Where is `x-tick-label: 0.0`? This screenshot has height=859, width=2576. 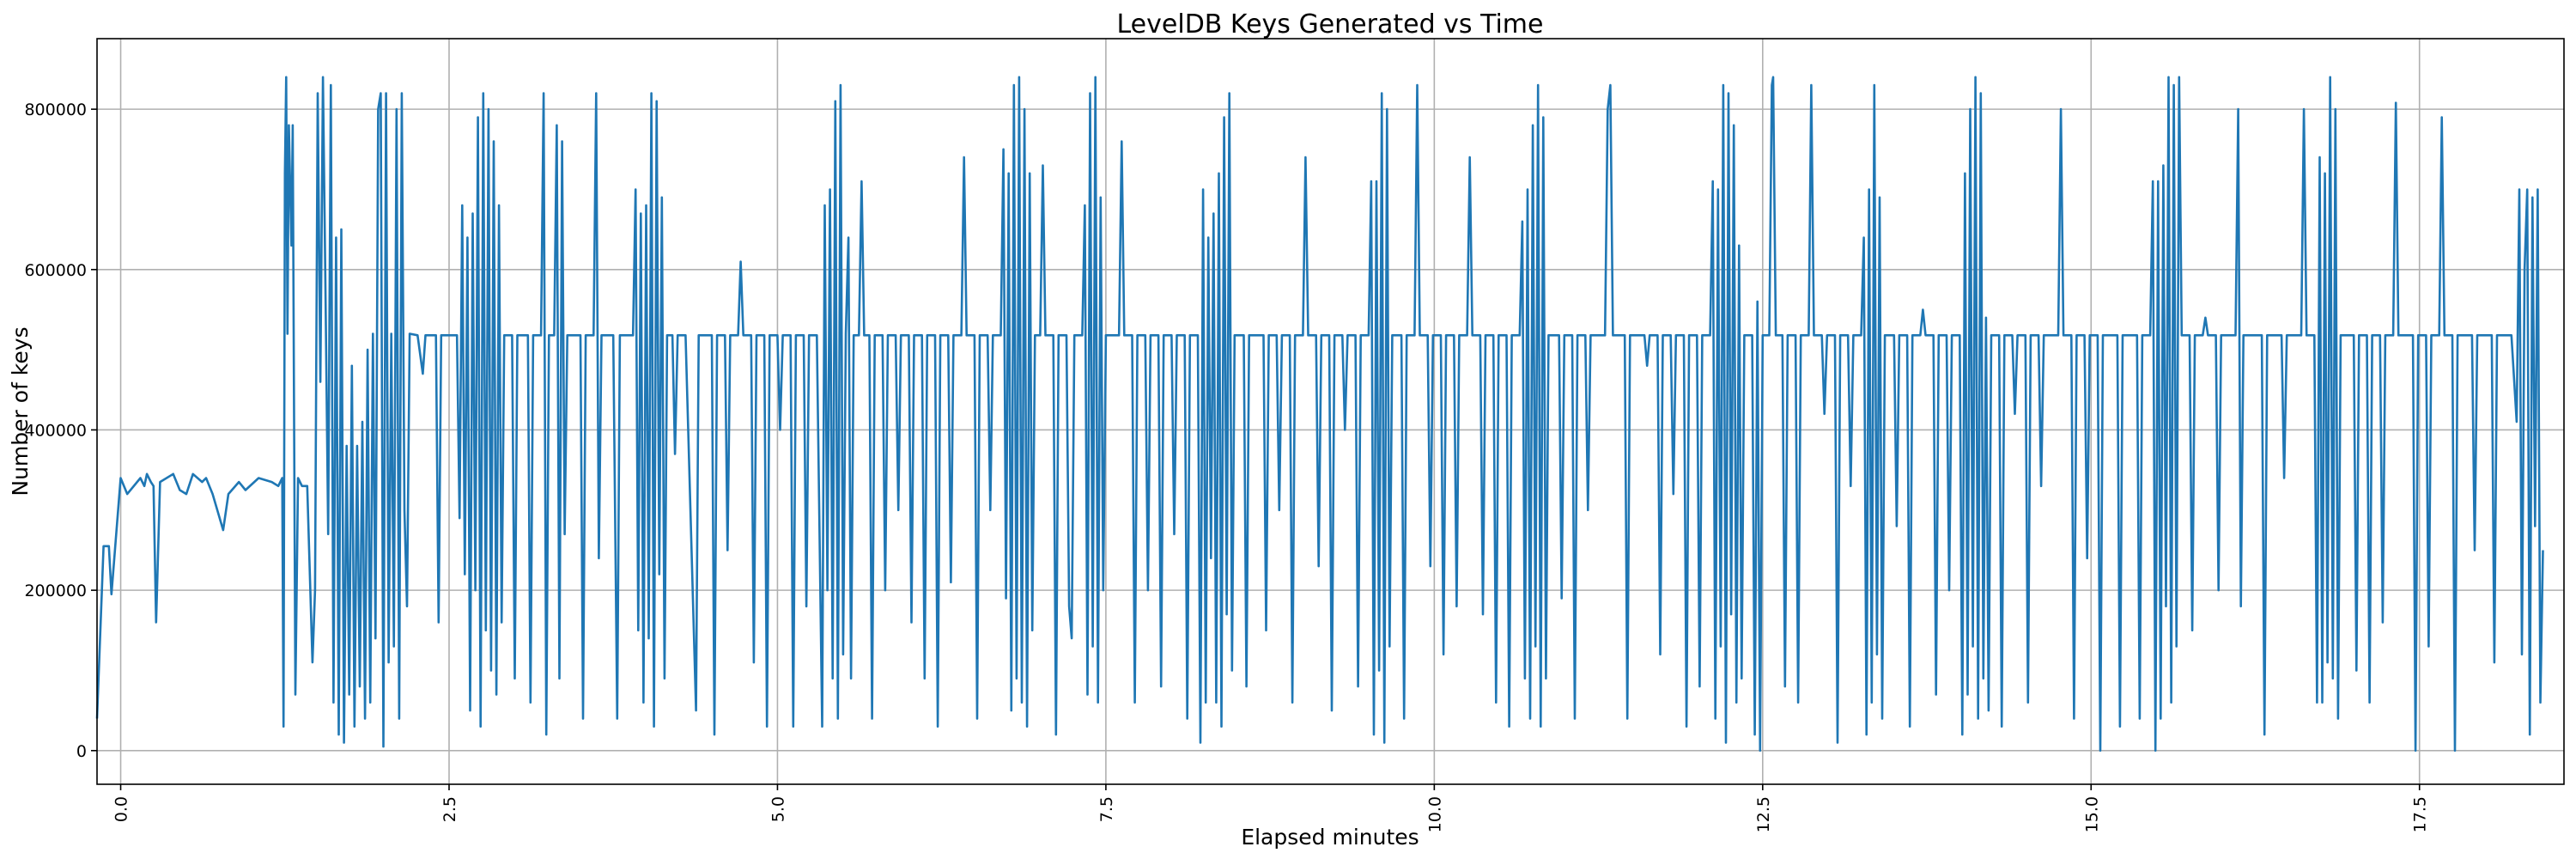 x-tick-label: 0.0 is located at coordinates (122, 809).